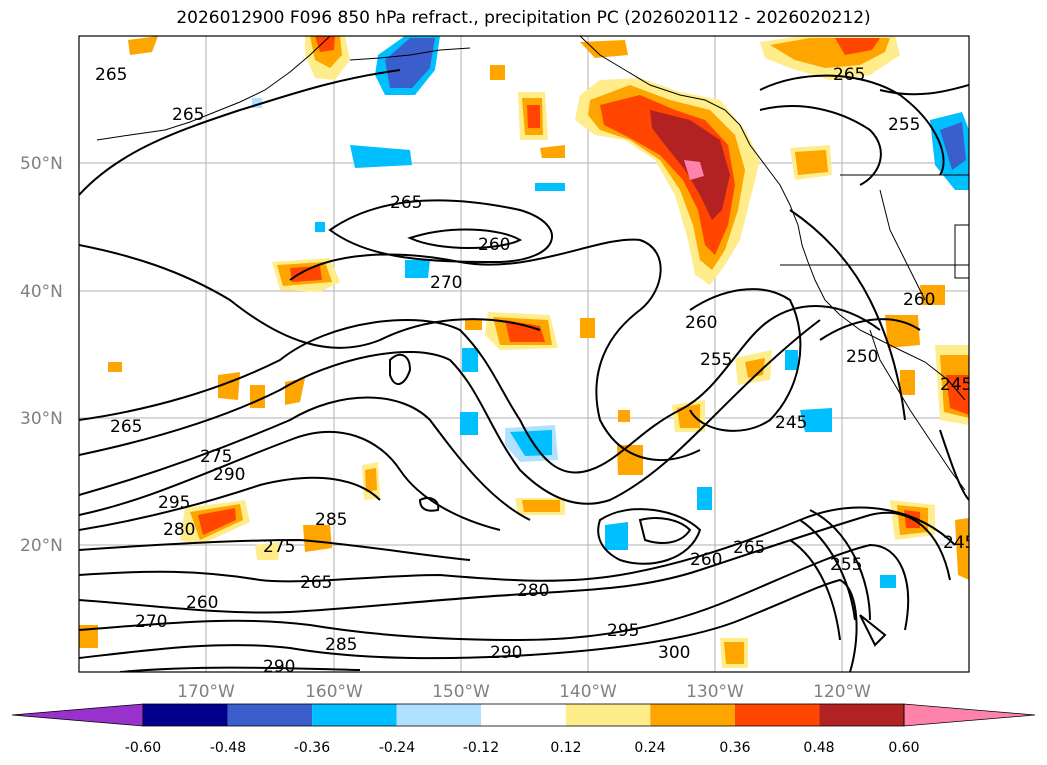 This screenshot has height=765, width=1047. Describe the element at coordinates (41, 546) in the screenshot. I see `lat-label: 20°N` at that location.